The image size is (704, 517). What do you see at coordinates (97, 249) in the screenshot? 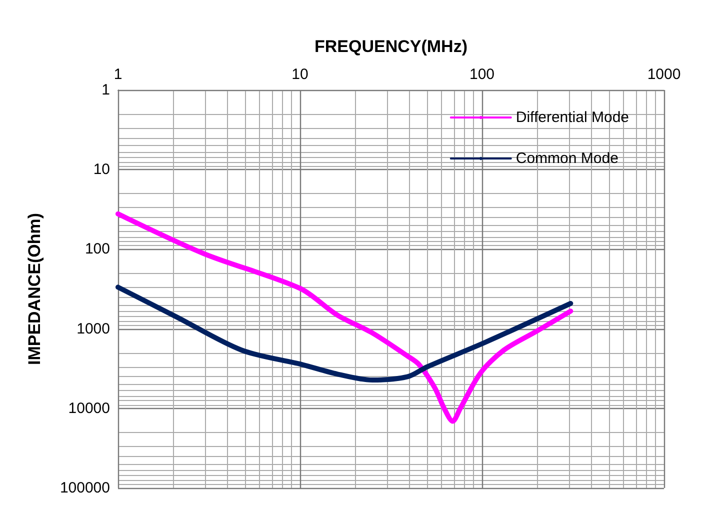
I see `y-tick-label: 100` at bounding box center [97, 249].